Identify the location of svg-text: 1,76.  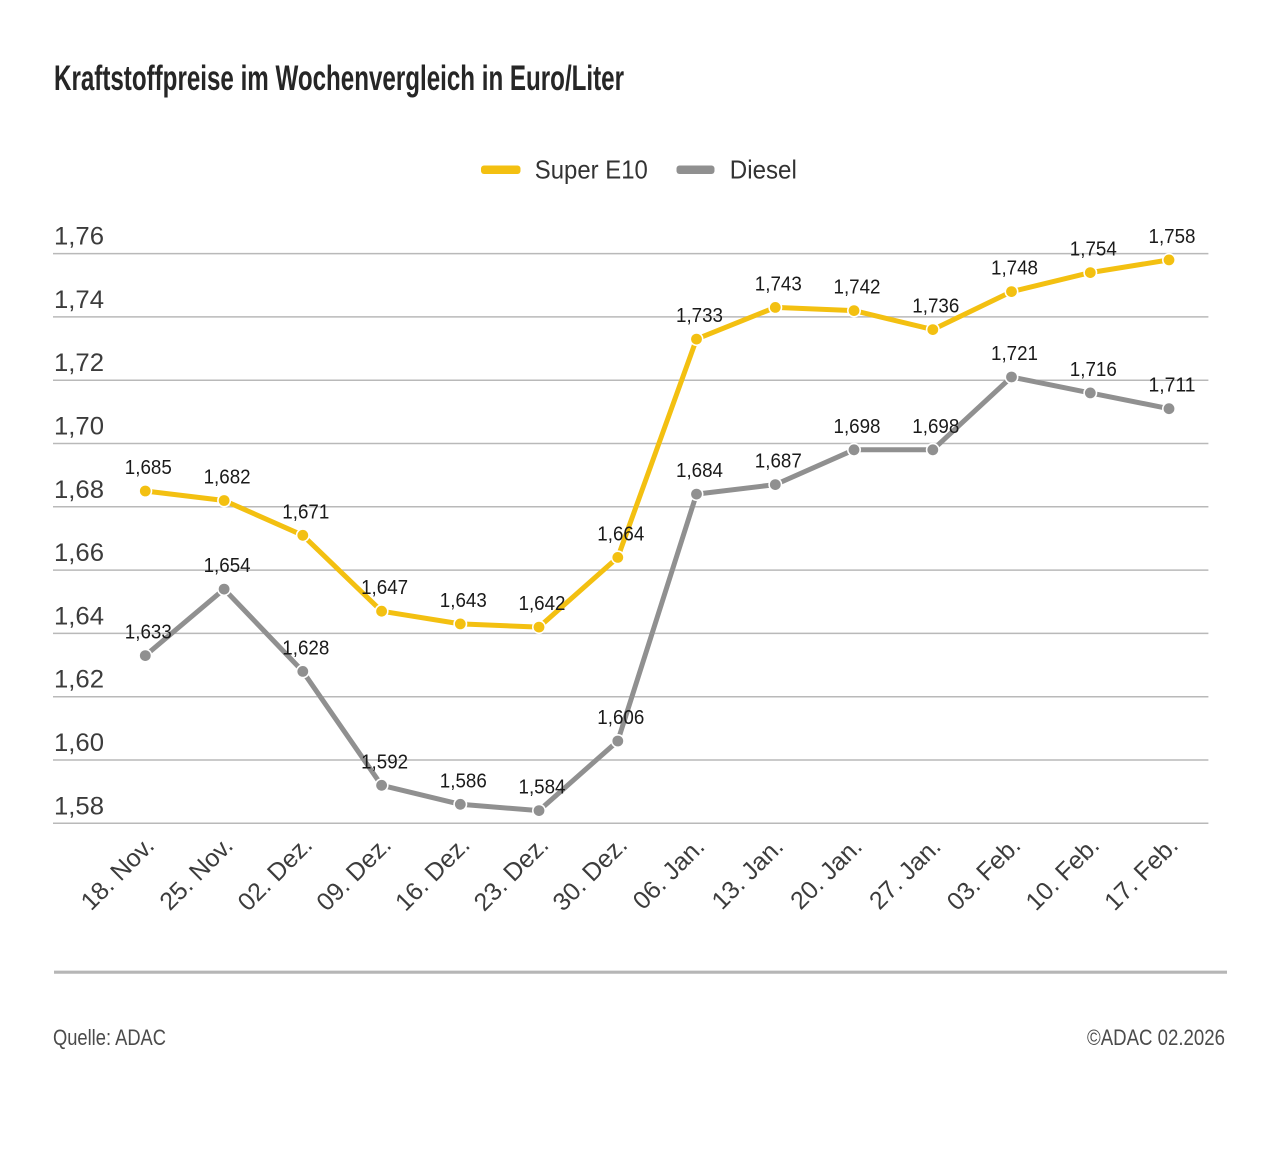
(79, 237).